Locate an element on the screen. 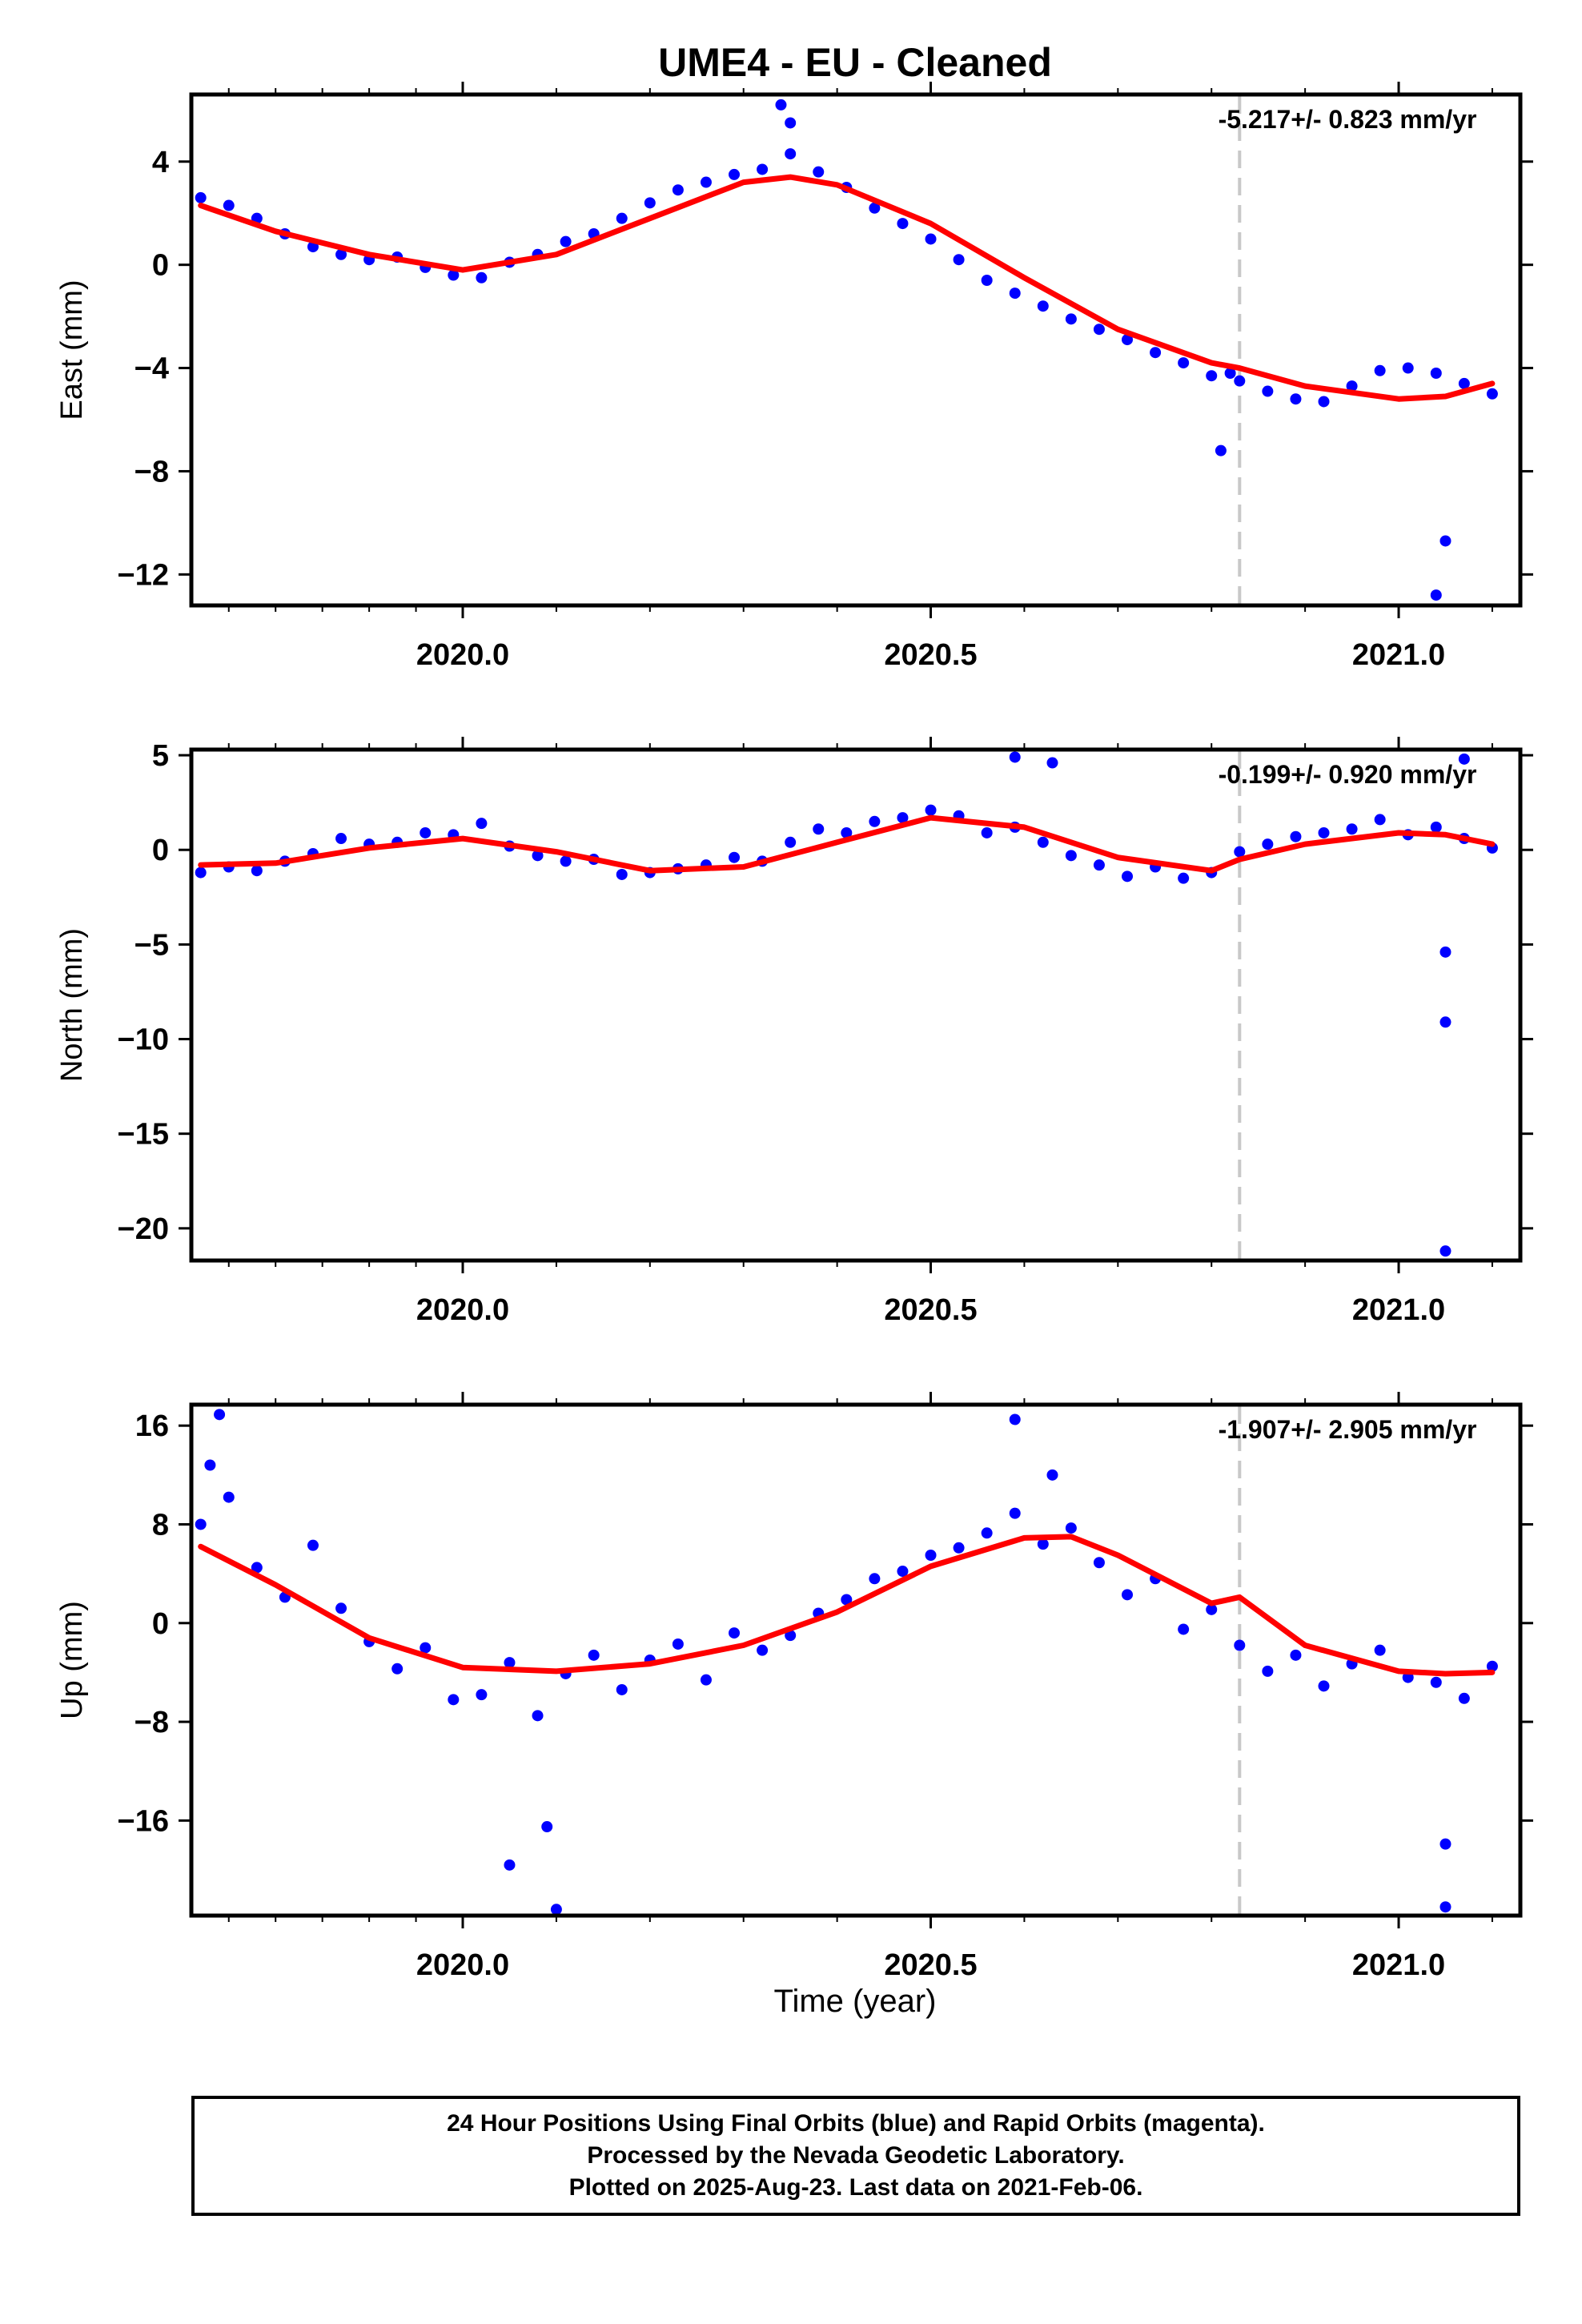 This screenshot has height=2324, width=1582. up-velocity-label: -1.907+/- 2.905 mm/yr is located at coordinates (1348, 1429).